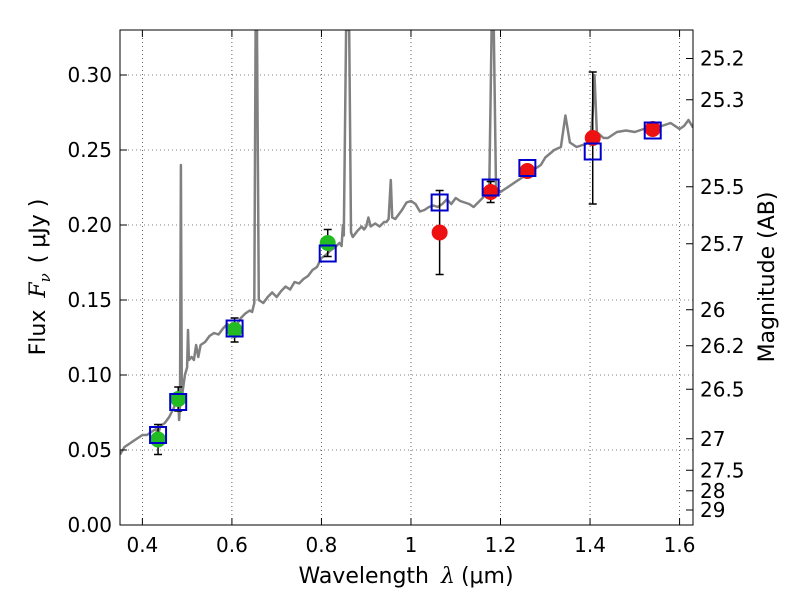 This screenshot has height=600, width=800. Describe the element at coordinates (89, 450) in the screenshot. I see `y-tick-label: 0.05` at that location.